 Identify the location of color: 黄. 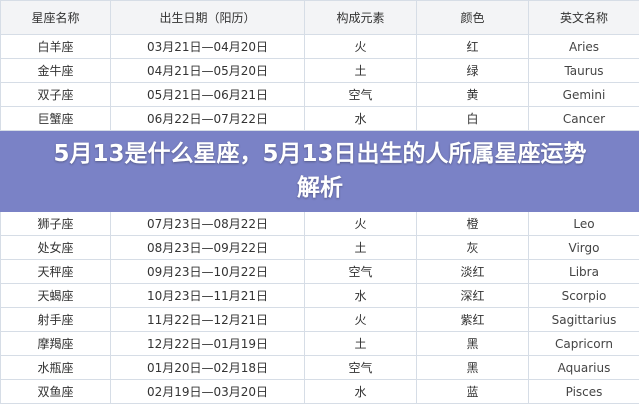
(473, 95).